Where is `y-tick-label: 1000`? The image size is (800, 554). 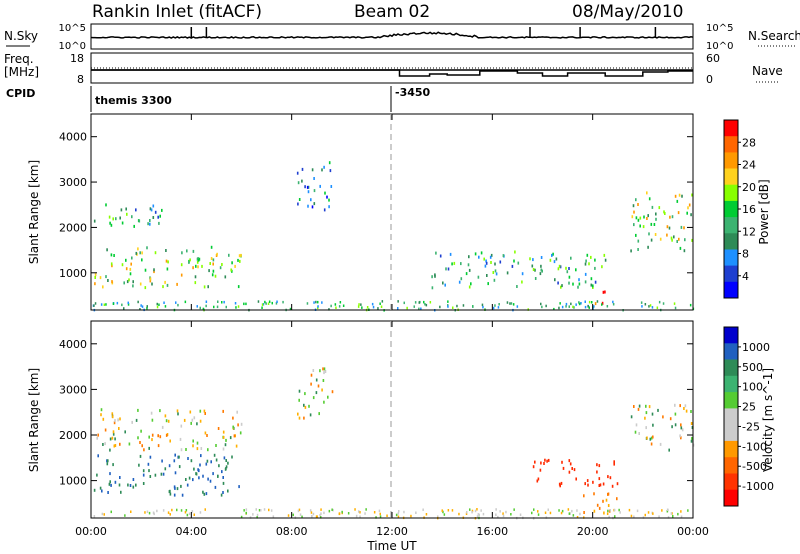
y-tick-label: 1000 is located at coordinates (73, 273).